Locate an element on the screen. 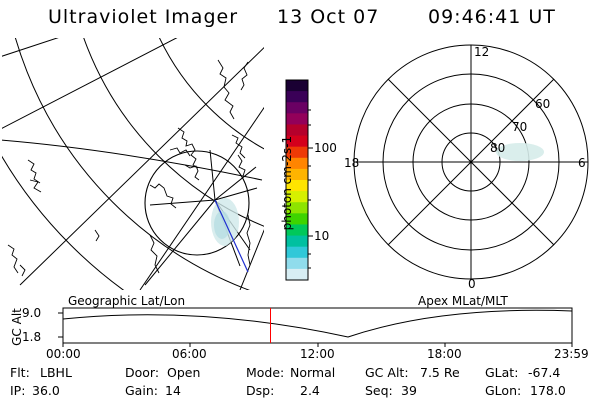  mode-label: Mode: is located at coordinates (265, 372).